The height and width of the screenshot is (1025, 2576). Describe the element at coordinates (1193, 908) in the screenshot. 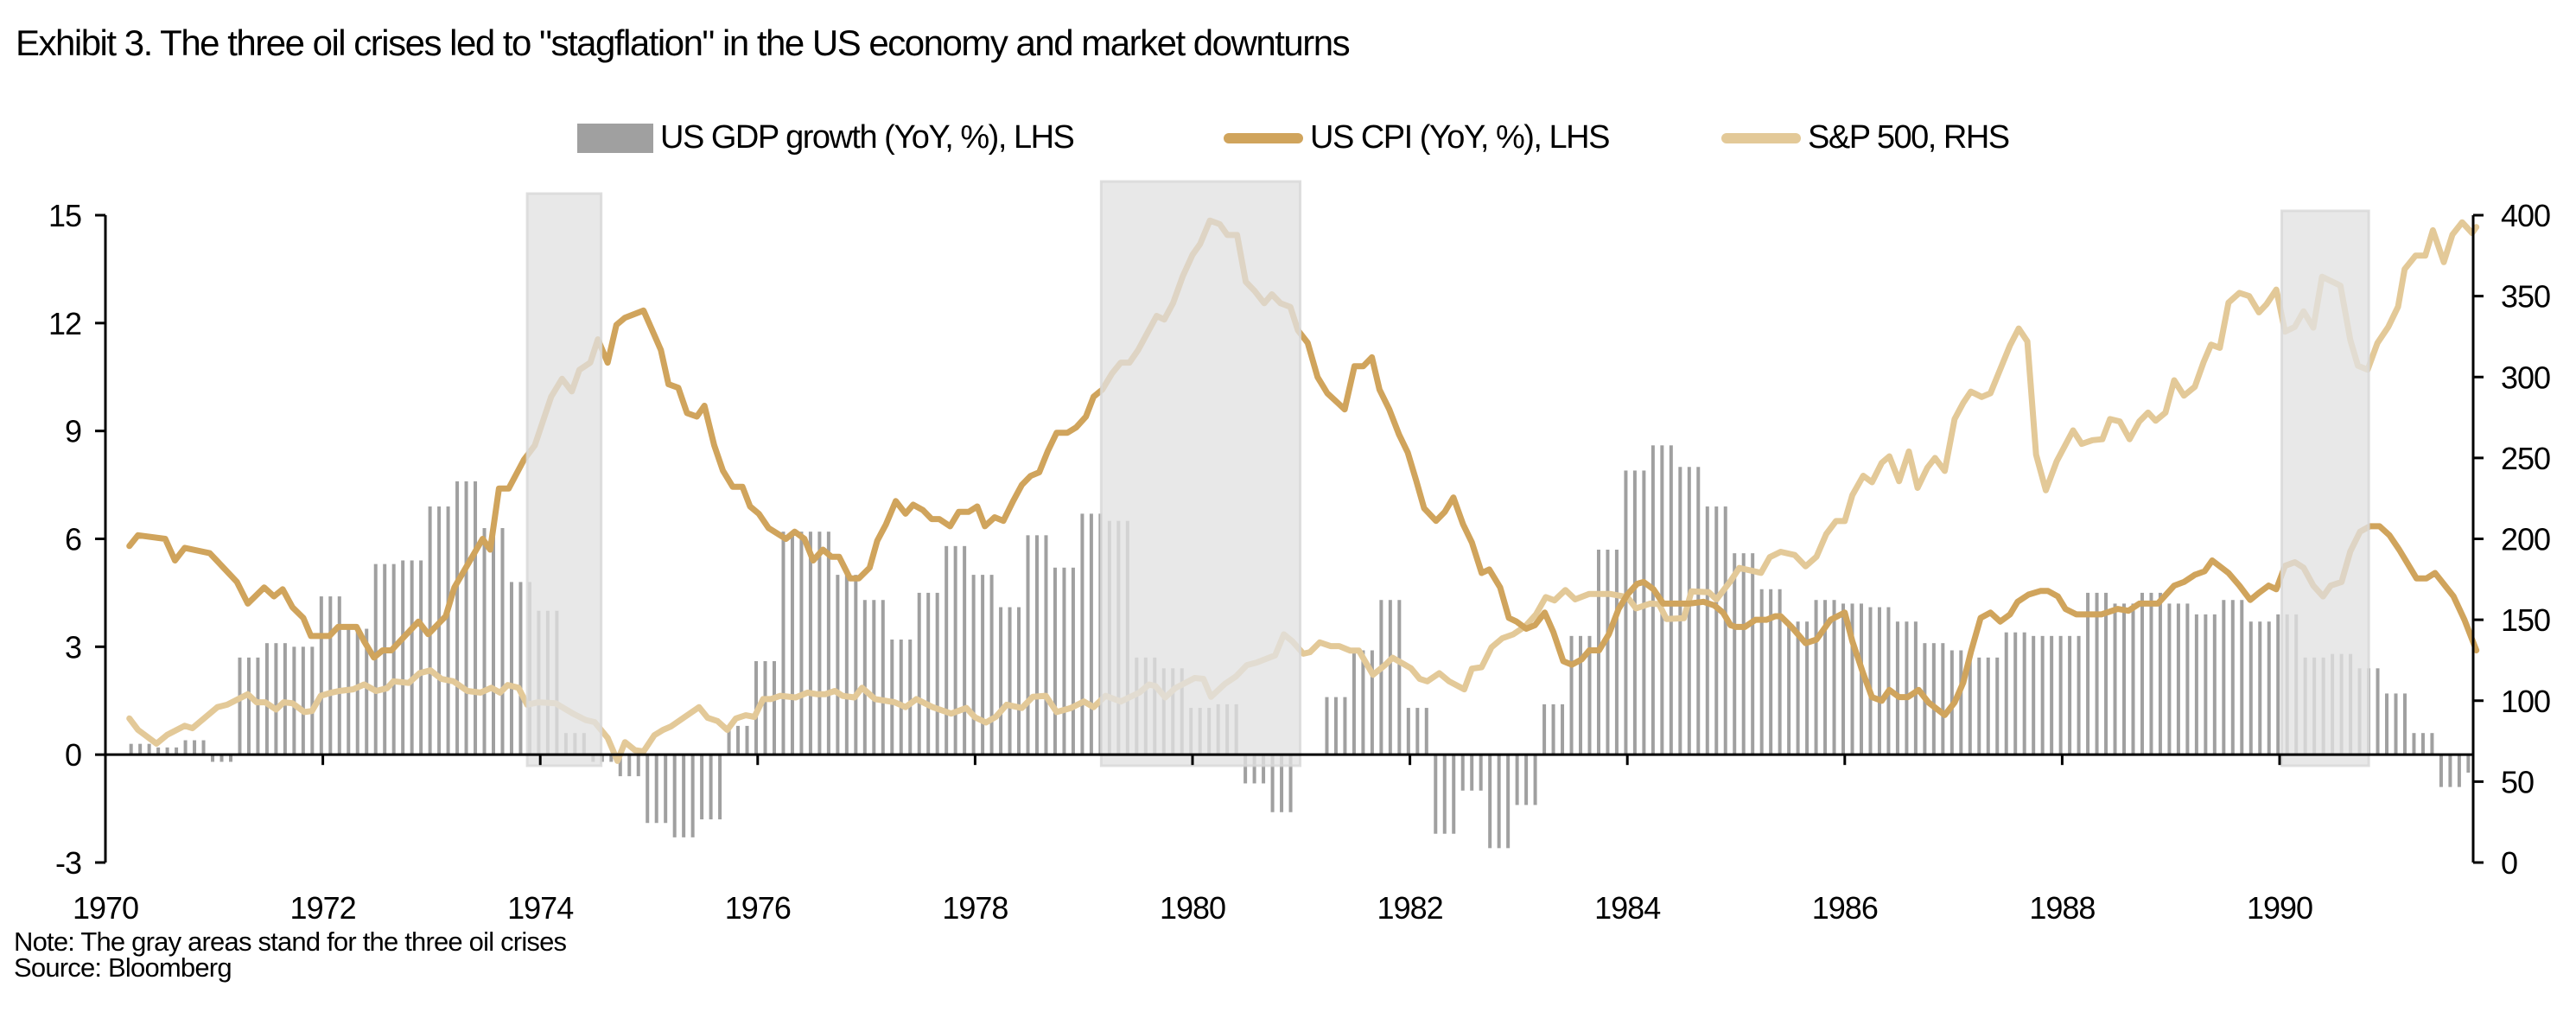

I see `x-axis-tick-label: 1980` at that location.